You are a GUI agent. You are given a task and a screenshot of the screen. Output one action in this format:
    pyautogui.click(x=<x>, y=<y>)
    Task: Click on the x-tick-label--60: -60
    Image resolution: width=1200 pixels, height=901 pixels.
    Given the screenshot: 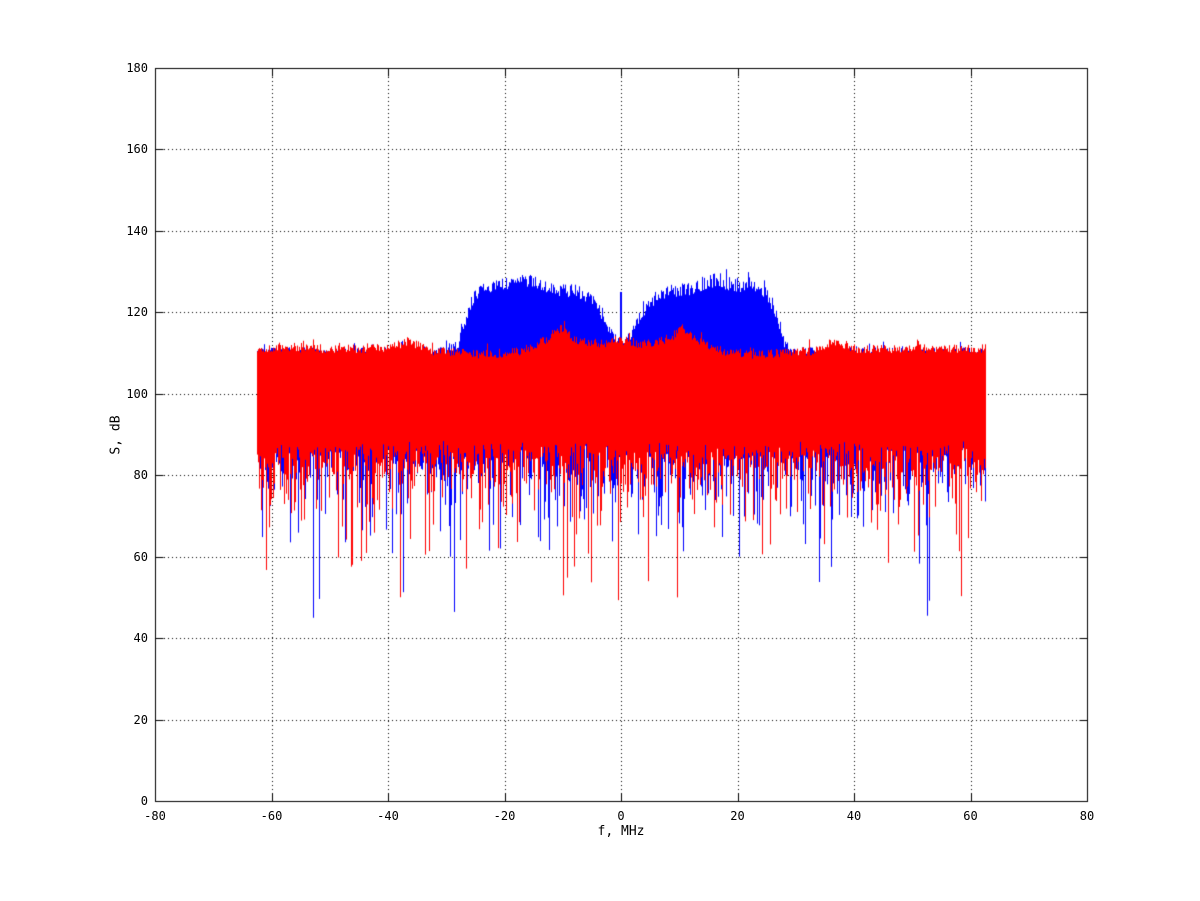 What is the action you would take?
    pyautogui.click(x=271, y=816)
    